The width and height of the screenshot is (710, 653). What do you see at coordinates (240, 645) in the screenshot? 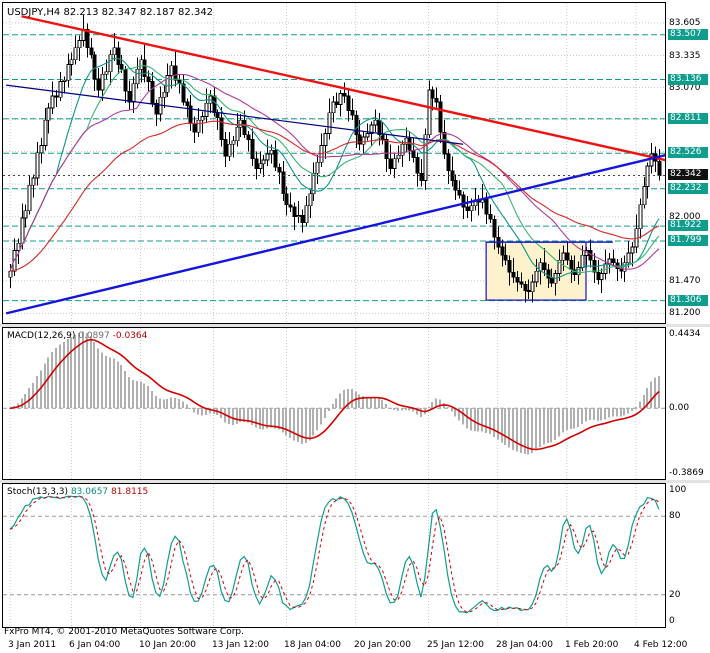
I see `time-axis-label: 13 Jan 12:00` at bounding box center [240, 645].